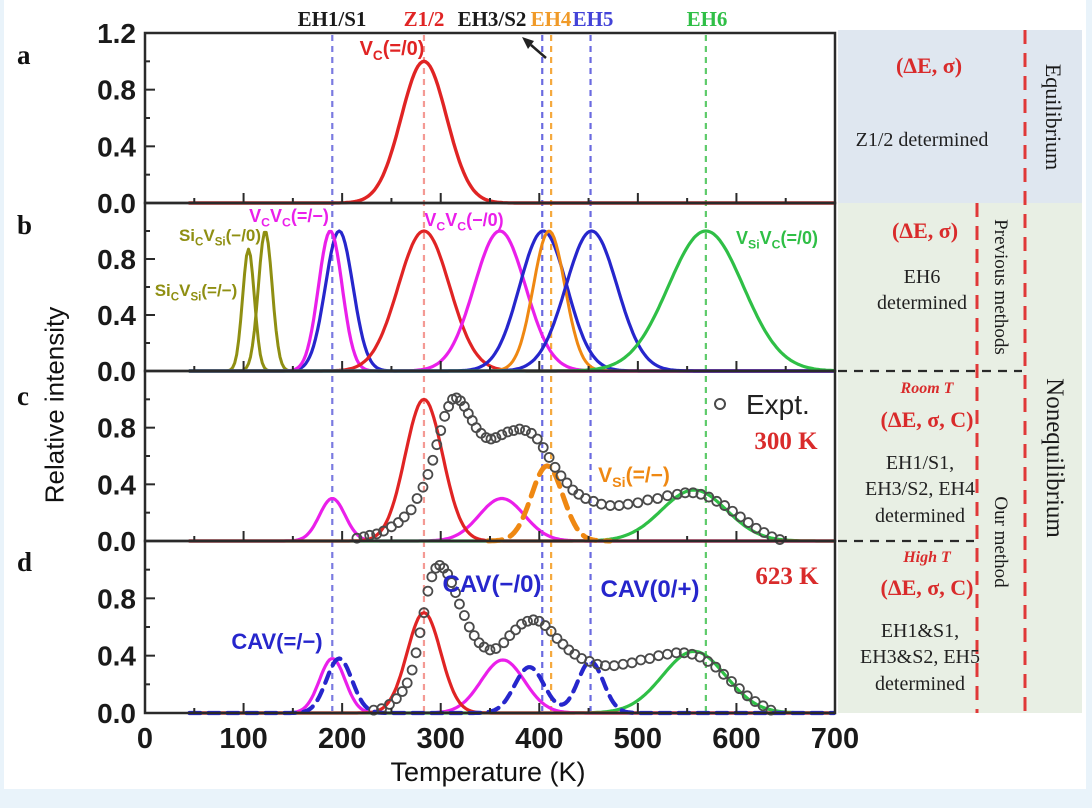 This screenshot has width=1092, height=808. I want to click on nonequilibrium-label: Nonequilibrium, so click(1054, 458).